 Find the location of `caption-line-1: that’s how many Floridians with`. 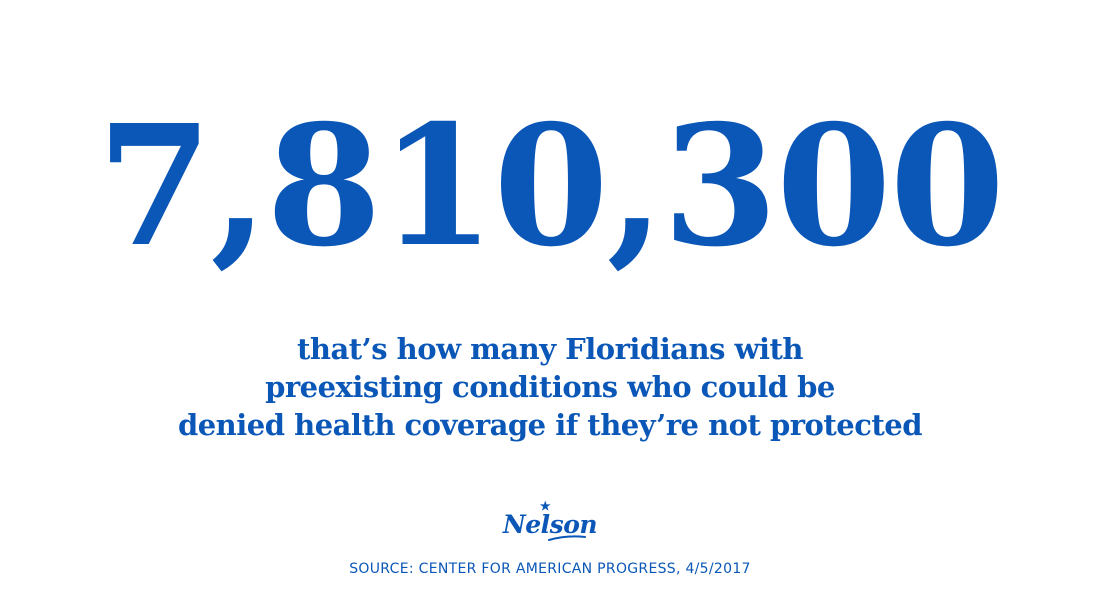

caption-line-1: that’s how many Floridians with is located at coordinates (550, 349).